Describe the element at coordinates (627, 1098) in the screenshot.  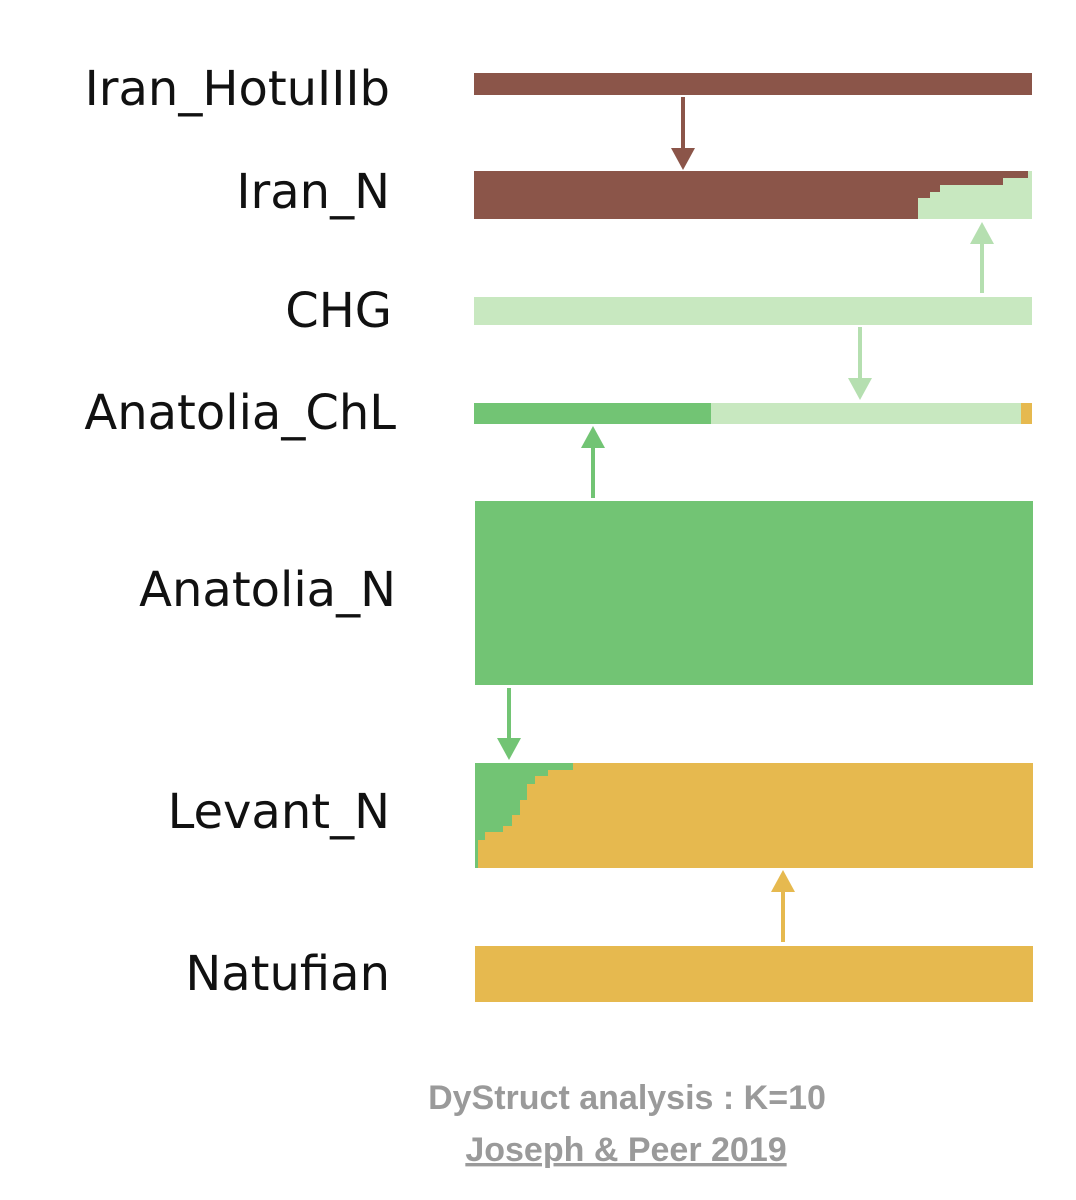
I see `caption-title: DyStruct analysis : K=10` at that location.